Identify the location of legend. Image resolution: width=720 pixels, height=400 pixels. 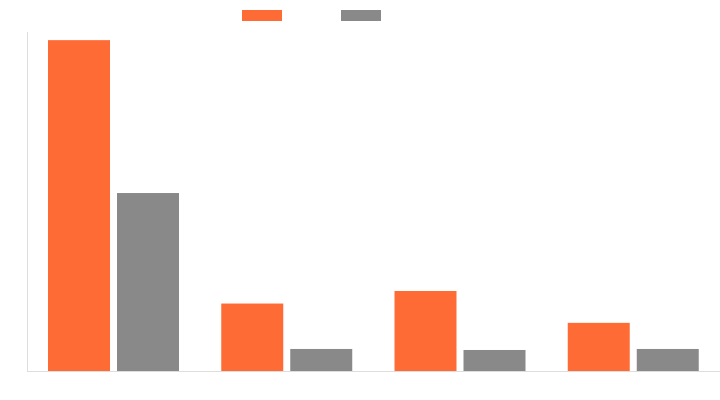
(311, 15).